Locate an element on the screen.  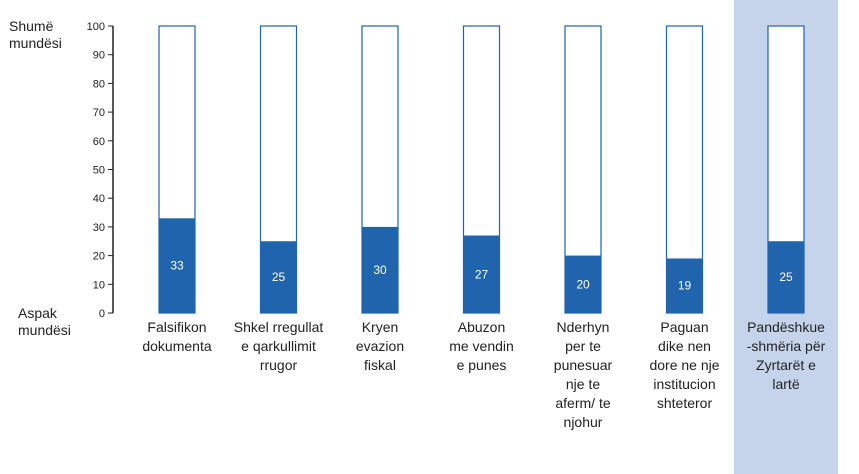
bar-value-label: 19 is located at coordinates (685, 286).